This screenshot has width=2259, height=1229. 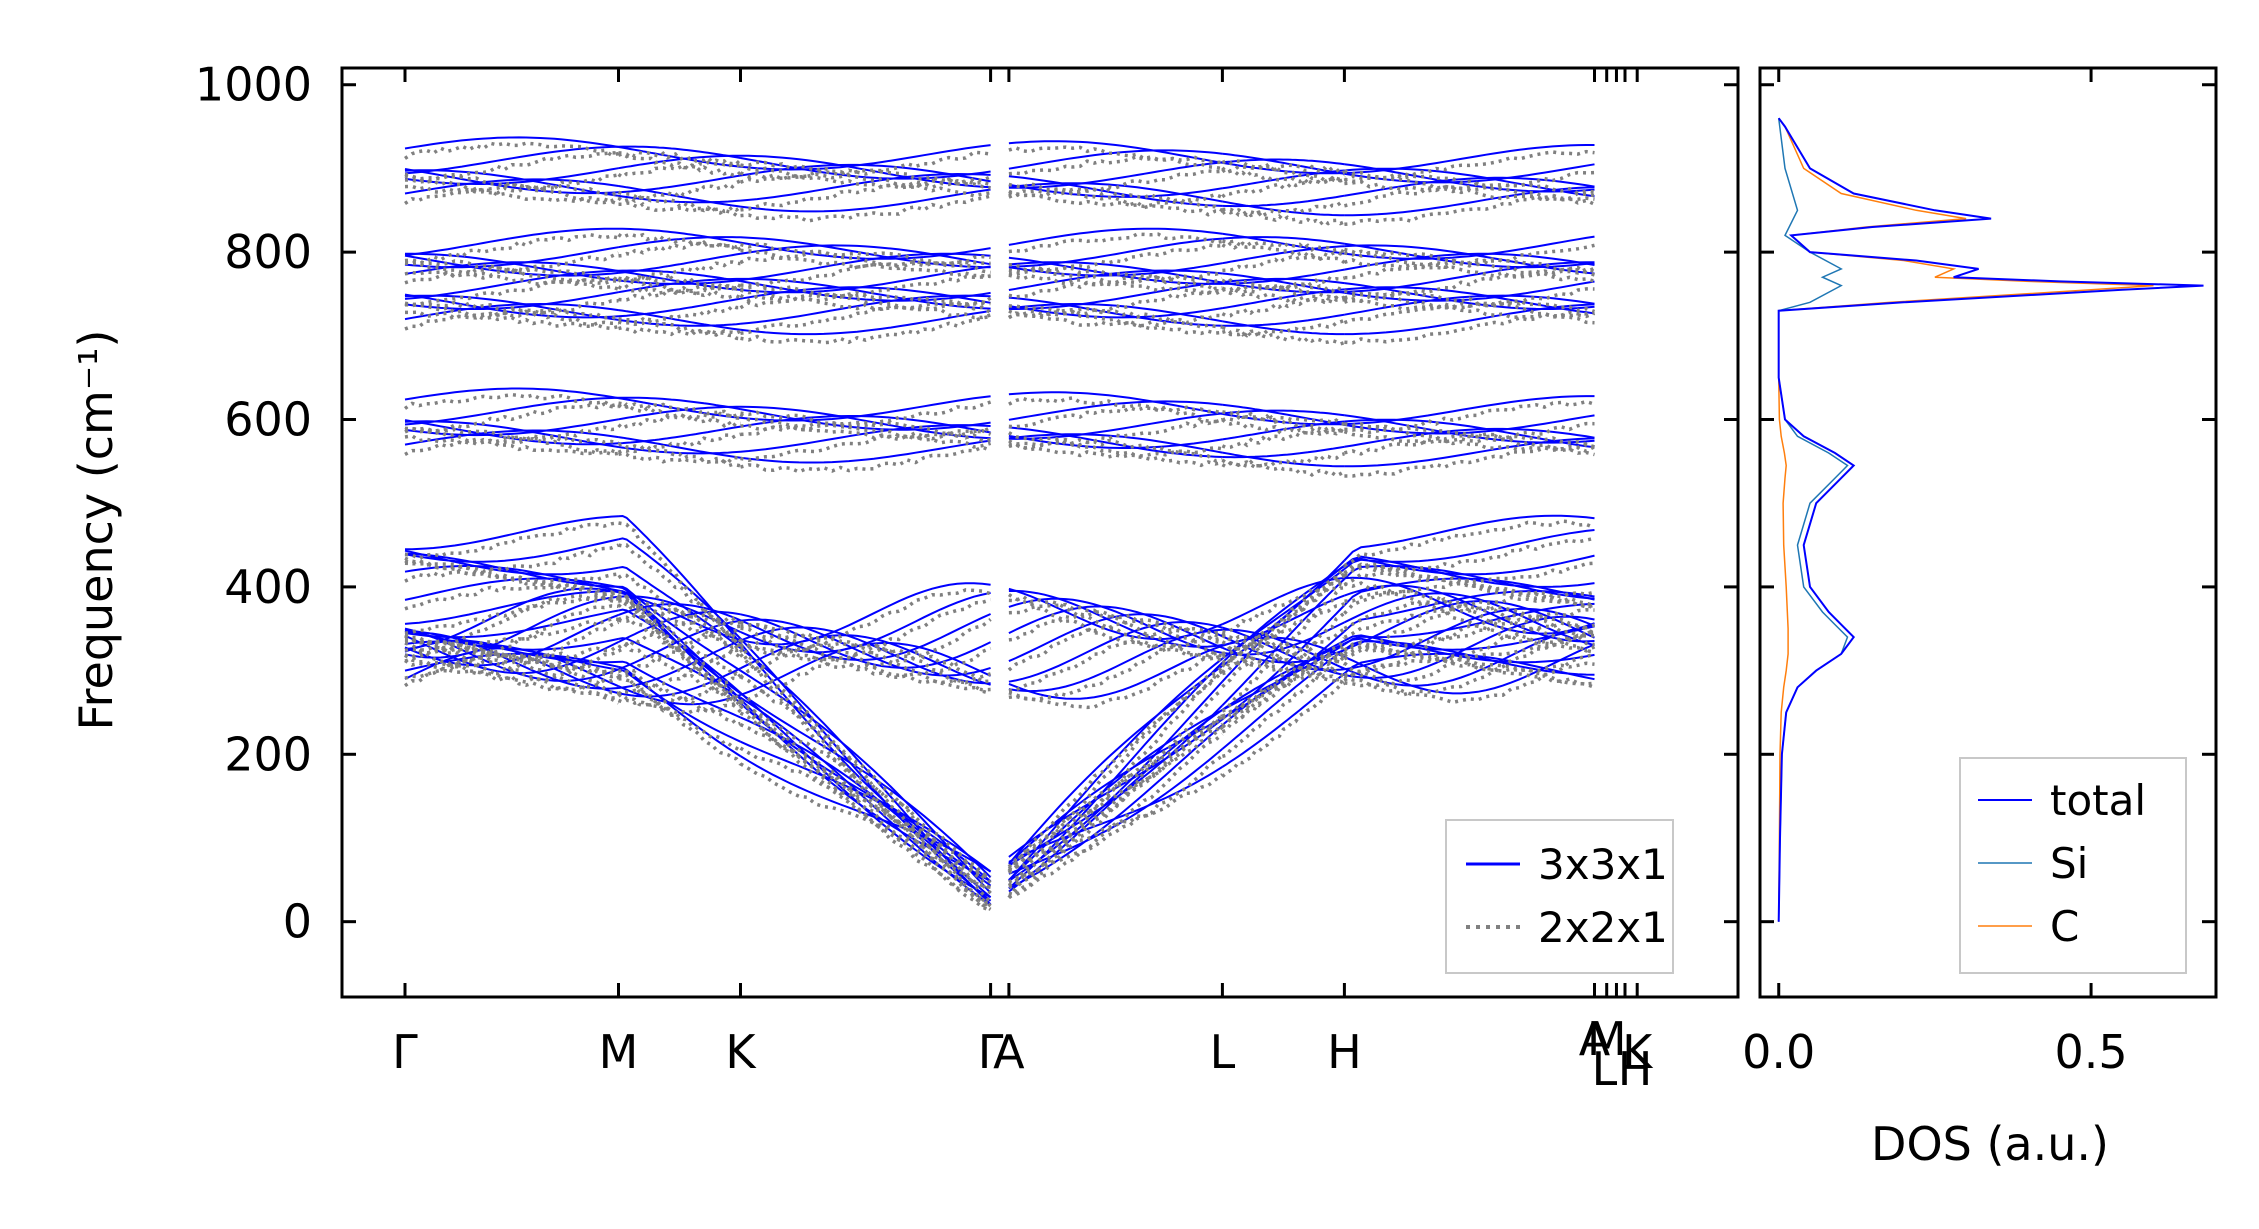 What do you see at coordinates (268, 252) in the screenshot?
I see `band-ytick-label: 800` at bounding box center [268, 252].